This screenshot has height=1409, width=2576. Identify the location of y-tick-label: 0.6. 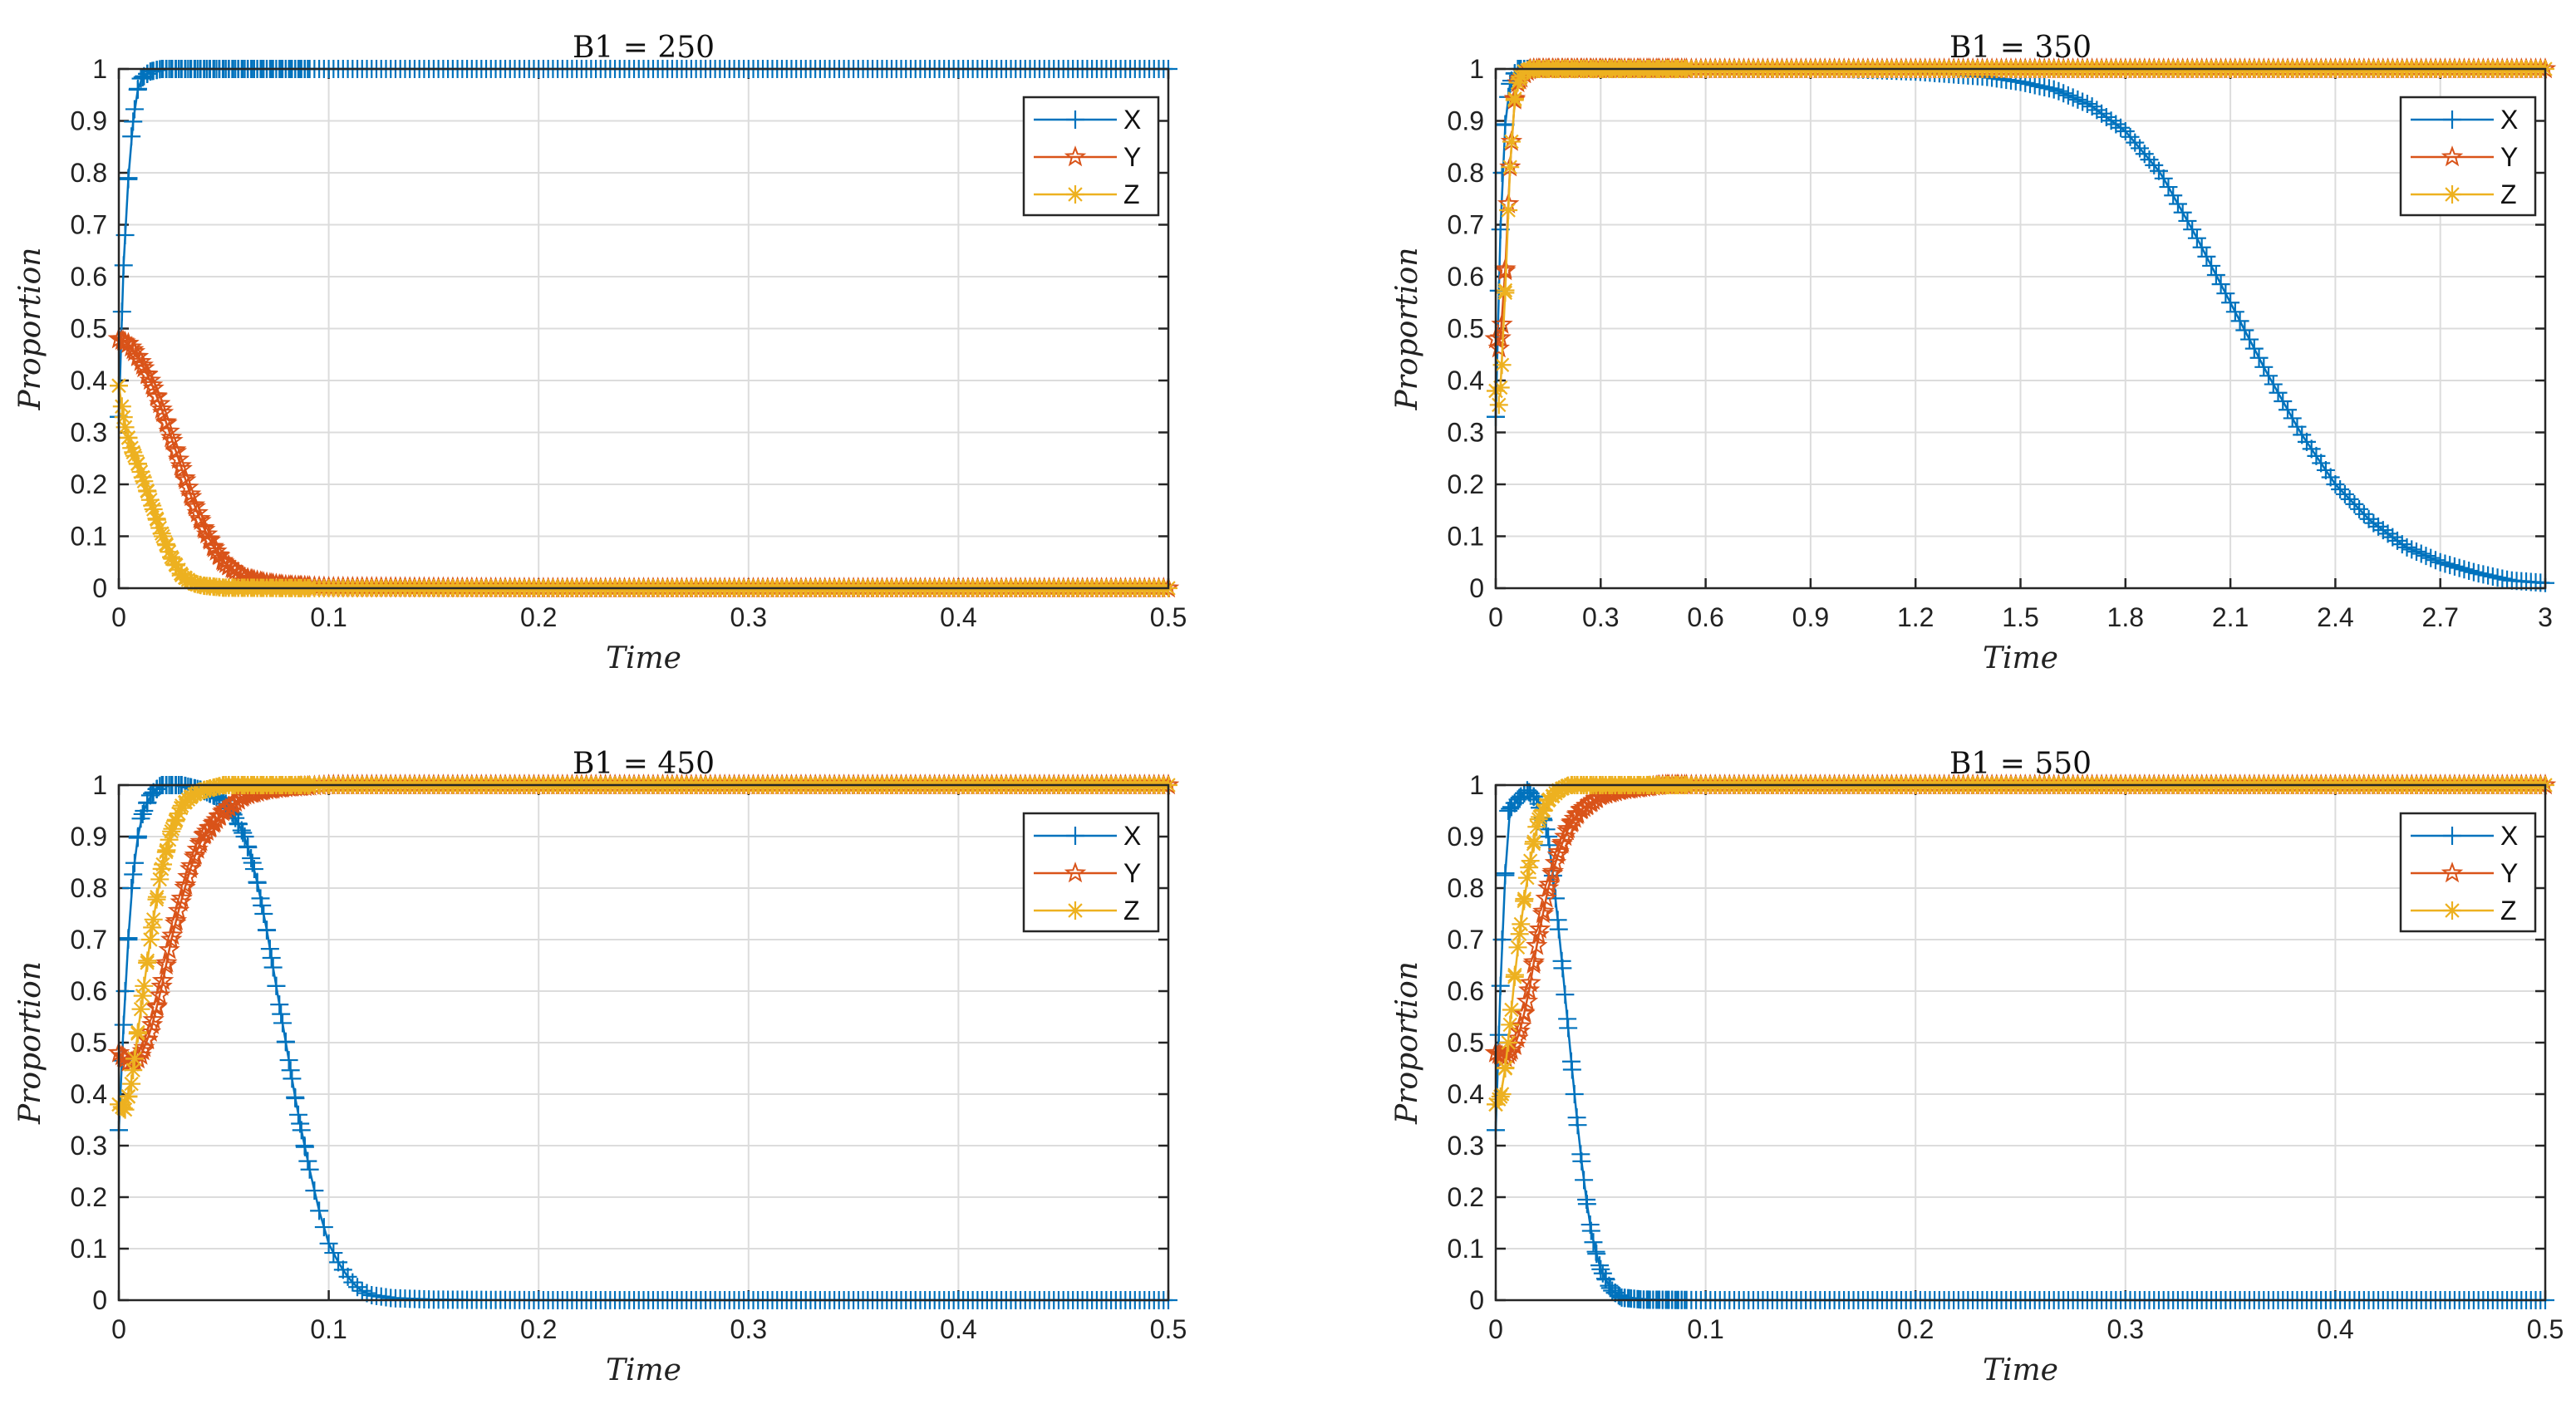
(89, 277).